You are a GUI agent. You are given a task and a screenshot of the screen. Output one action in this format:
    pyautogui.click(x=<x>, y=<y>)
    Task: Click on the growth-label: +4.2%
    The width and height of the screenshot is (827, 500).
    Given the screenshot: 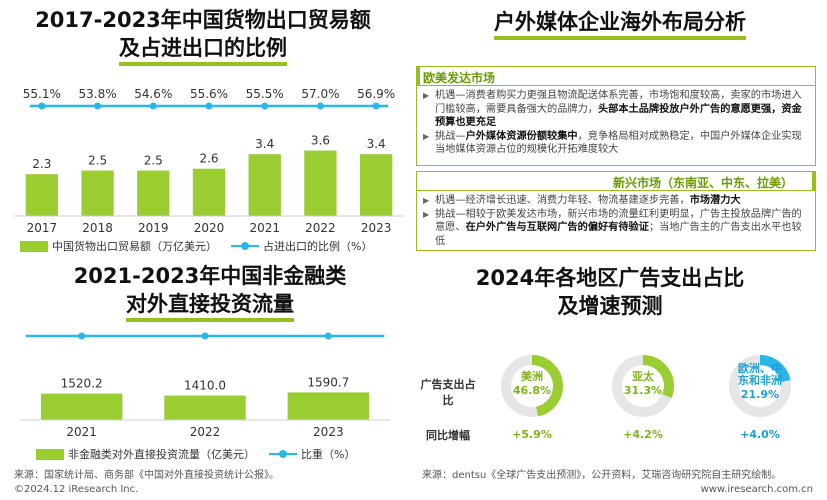 What is the action you would take?
    pyautogui.click(x=643, y=434)
    